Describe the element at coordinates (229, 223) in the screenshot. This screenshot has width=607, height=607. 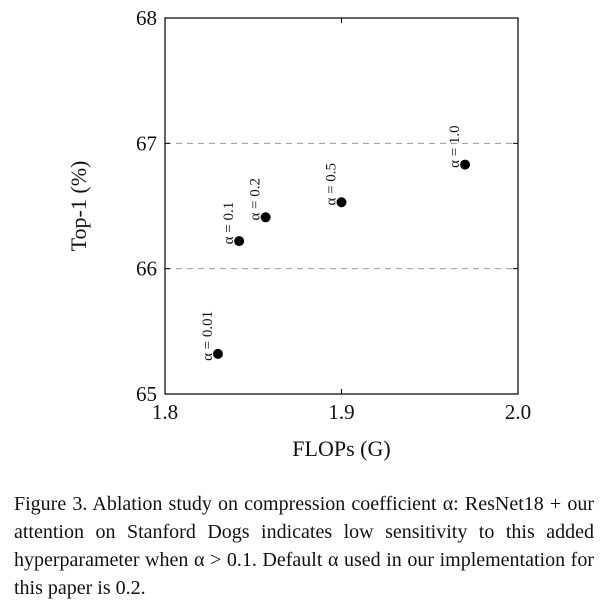
I see `point-label-1: α = 0.1` at that location.